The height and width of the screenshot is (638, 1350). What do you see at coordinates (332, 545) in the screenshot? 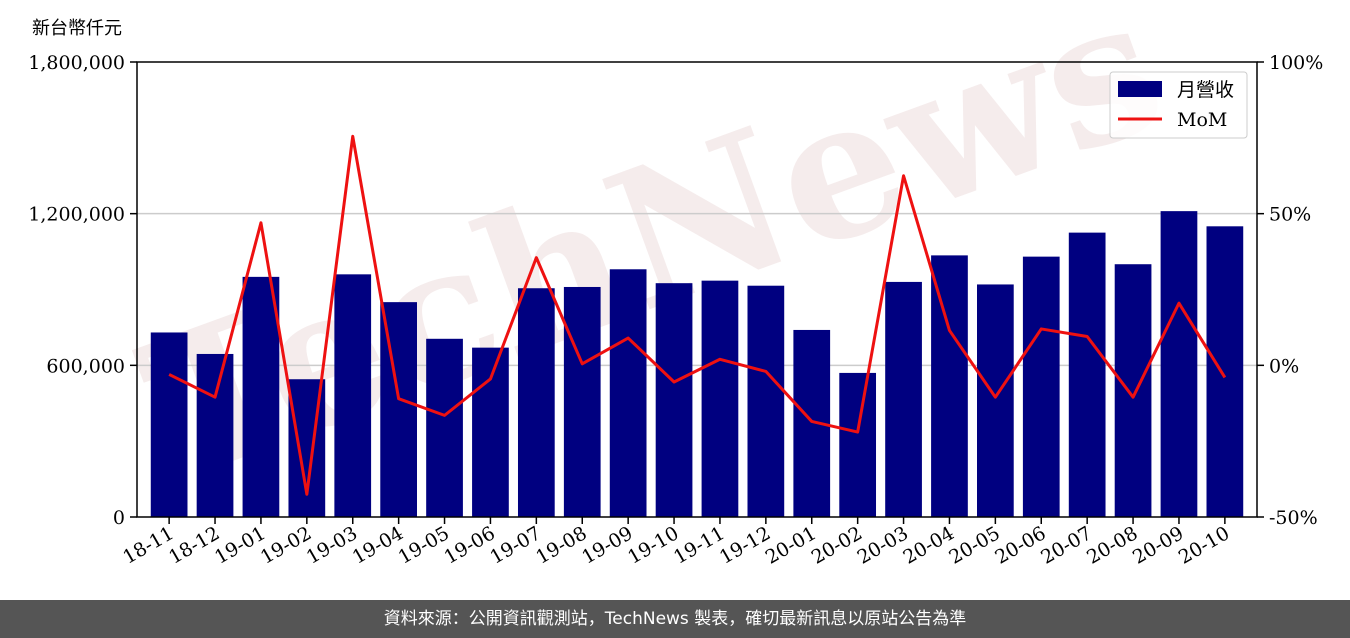
I see `x-axis-tick-label: 19-03` at bounding box center [332, 545].